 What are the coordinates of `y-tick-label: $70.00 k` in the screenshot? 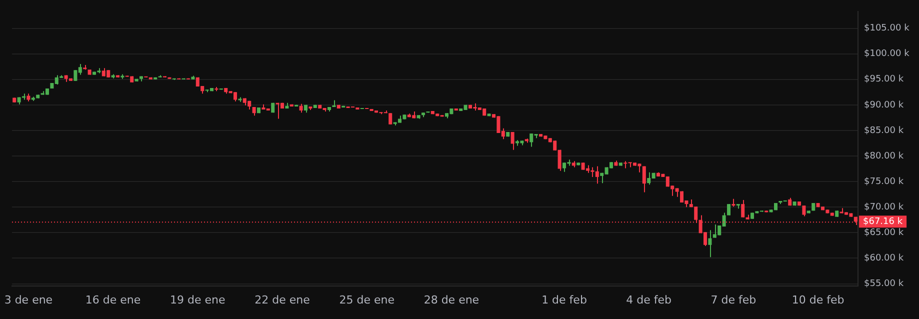 It's located at (884, 207).